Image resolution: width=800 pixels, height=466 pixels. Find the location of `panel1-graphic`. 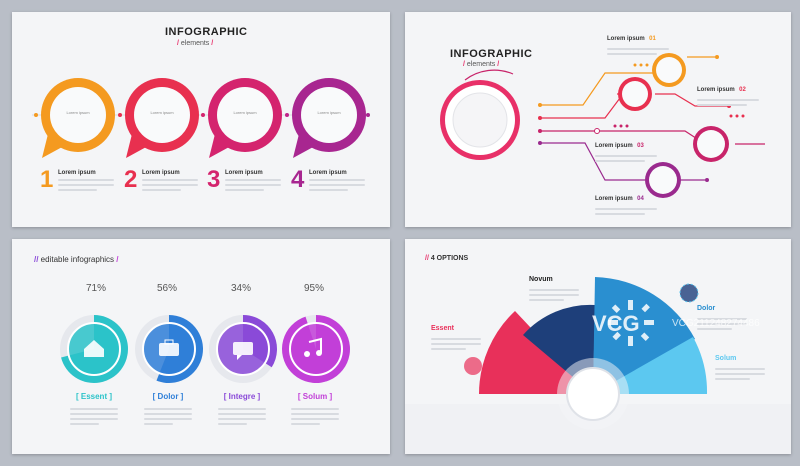

panel1-graphic is located at coordinates (201, 118).